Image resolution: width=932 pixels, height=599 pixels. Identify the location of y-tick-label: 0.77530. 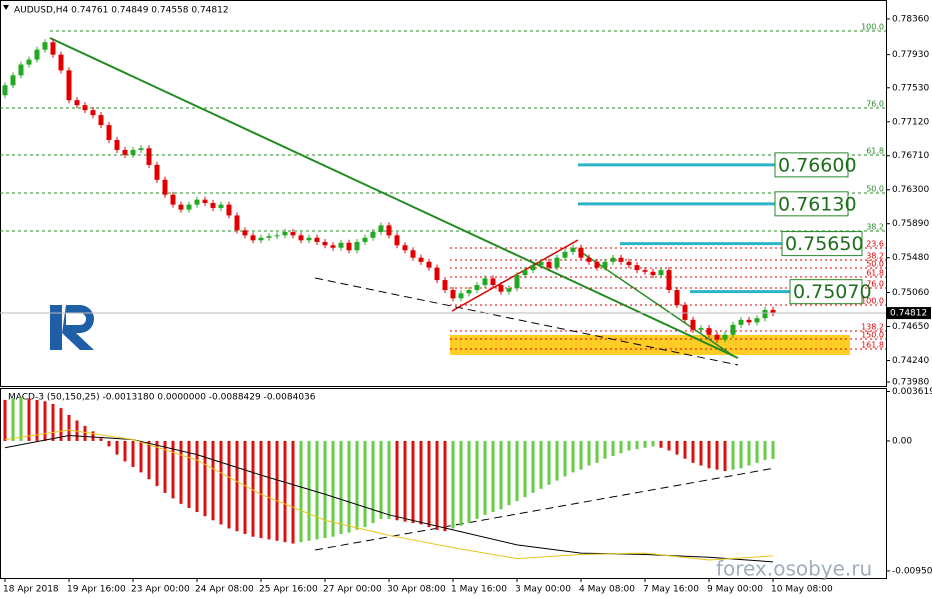
(910, 88).